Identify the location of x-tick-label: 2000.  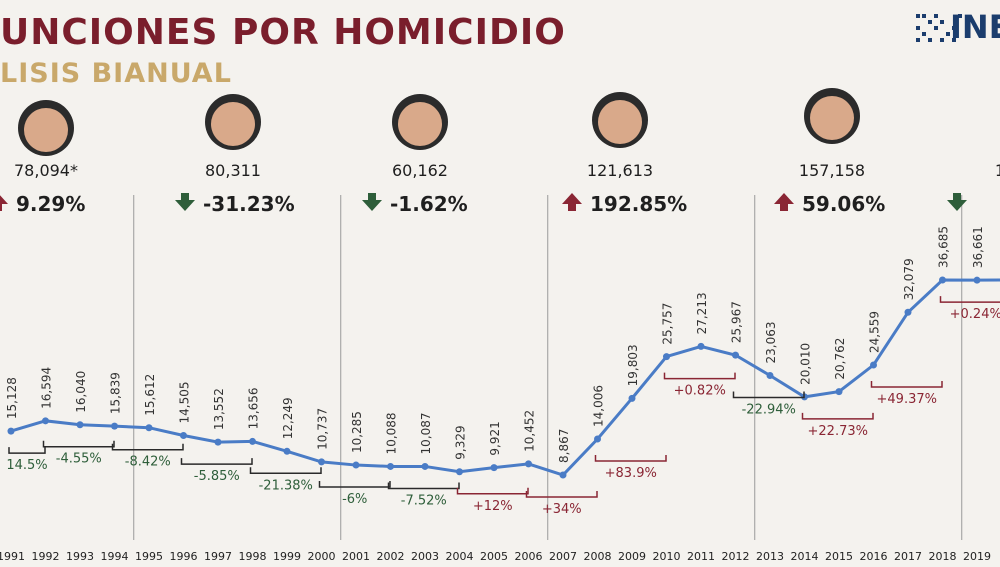
(322, 556).